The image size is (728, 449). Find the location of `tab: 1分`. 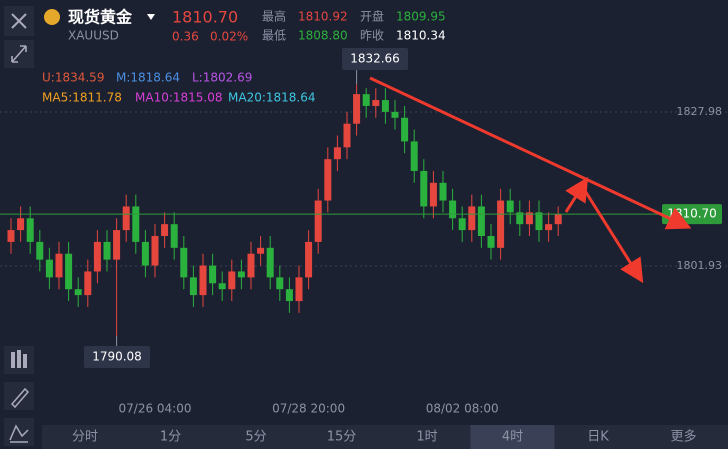

tab: 1分 is located at coordinates (170, 437).